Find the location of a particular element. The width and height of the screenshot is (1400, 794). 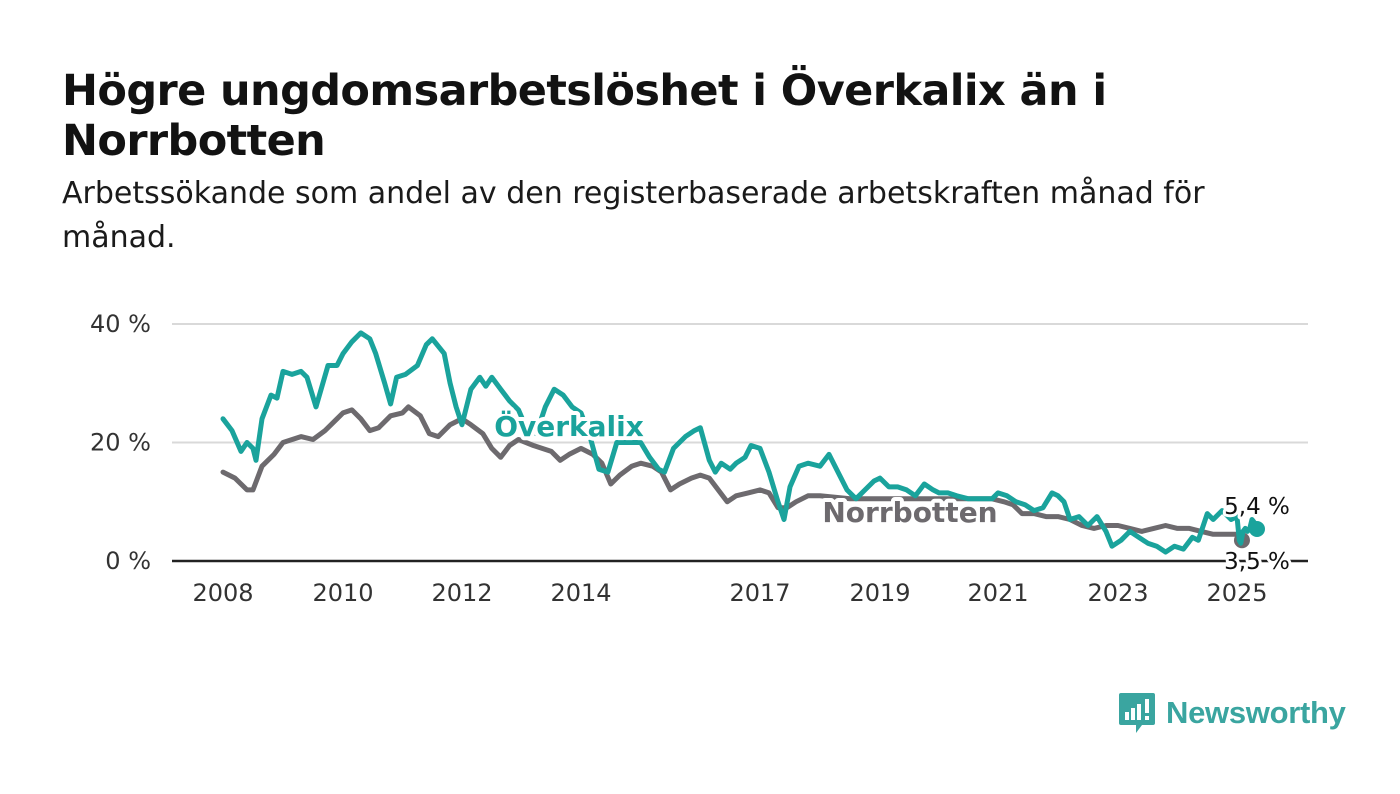

x-tick-label: 2019 is located at coordinates (879, 593).